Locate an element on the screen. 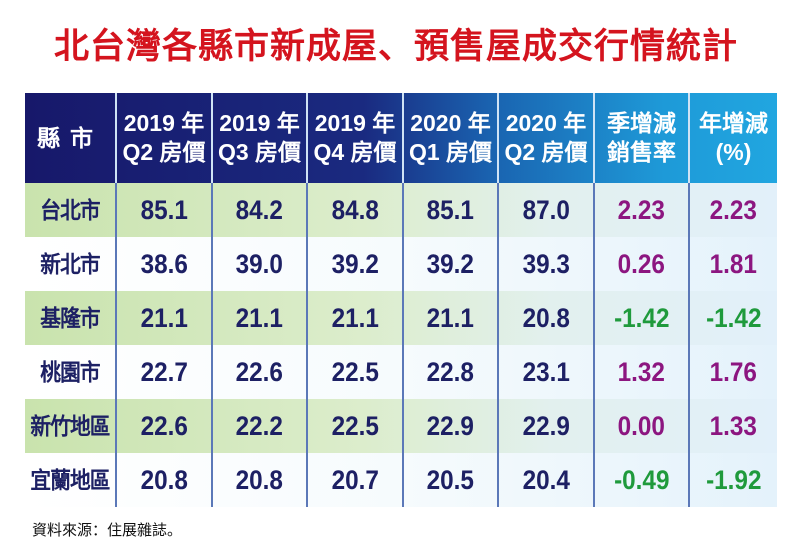 This screenshot has height=559, width=792. price-cell: 39.3 is located at coordinates (545, 264).